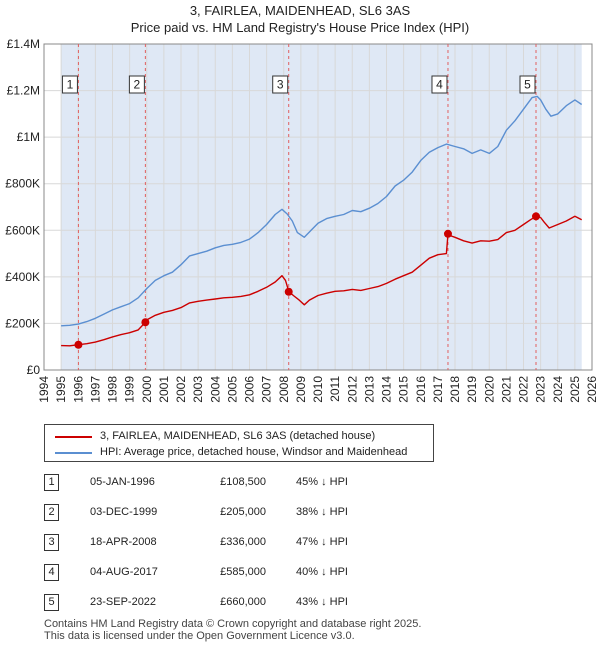 Image resolution: width=600 pixels, height=650 pixels. Describe the element at coordinates (592, 389) in the screenshot. I see `x-tick-label: 2026` at that location.